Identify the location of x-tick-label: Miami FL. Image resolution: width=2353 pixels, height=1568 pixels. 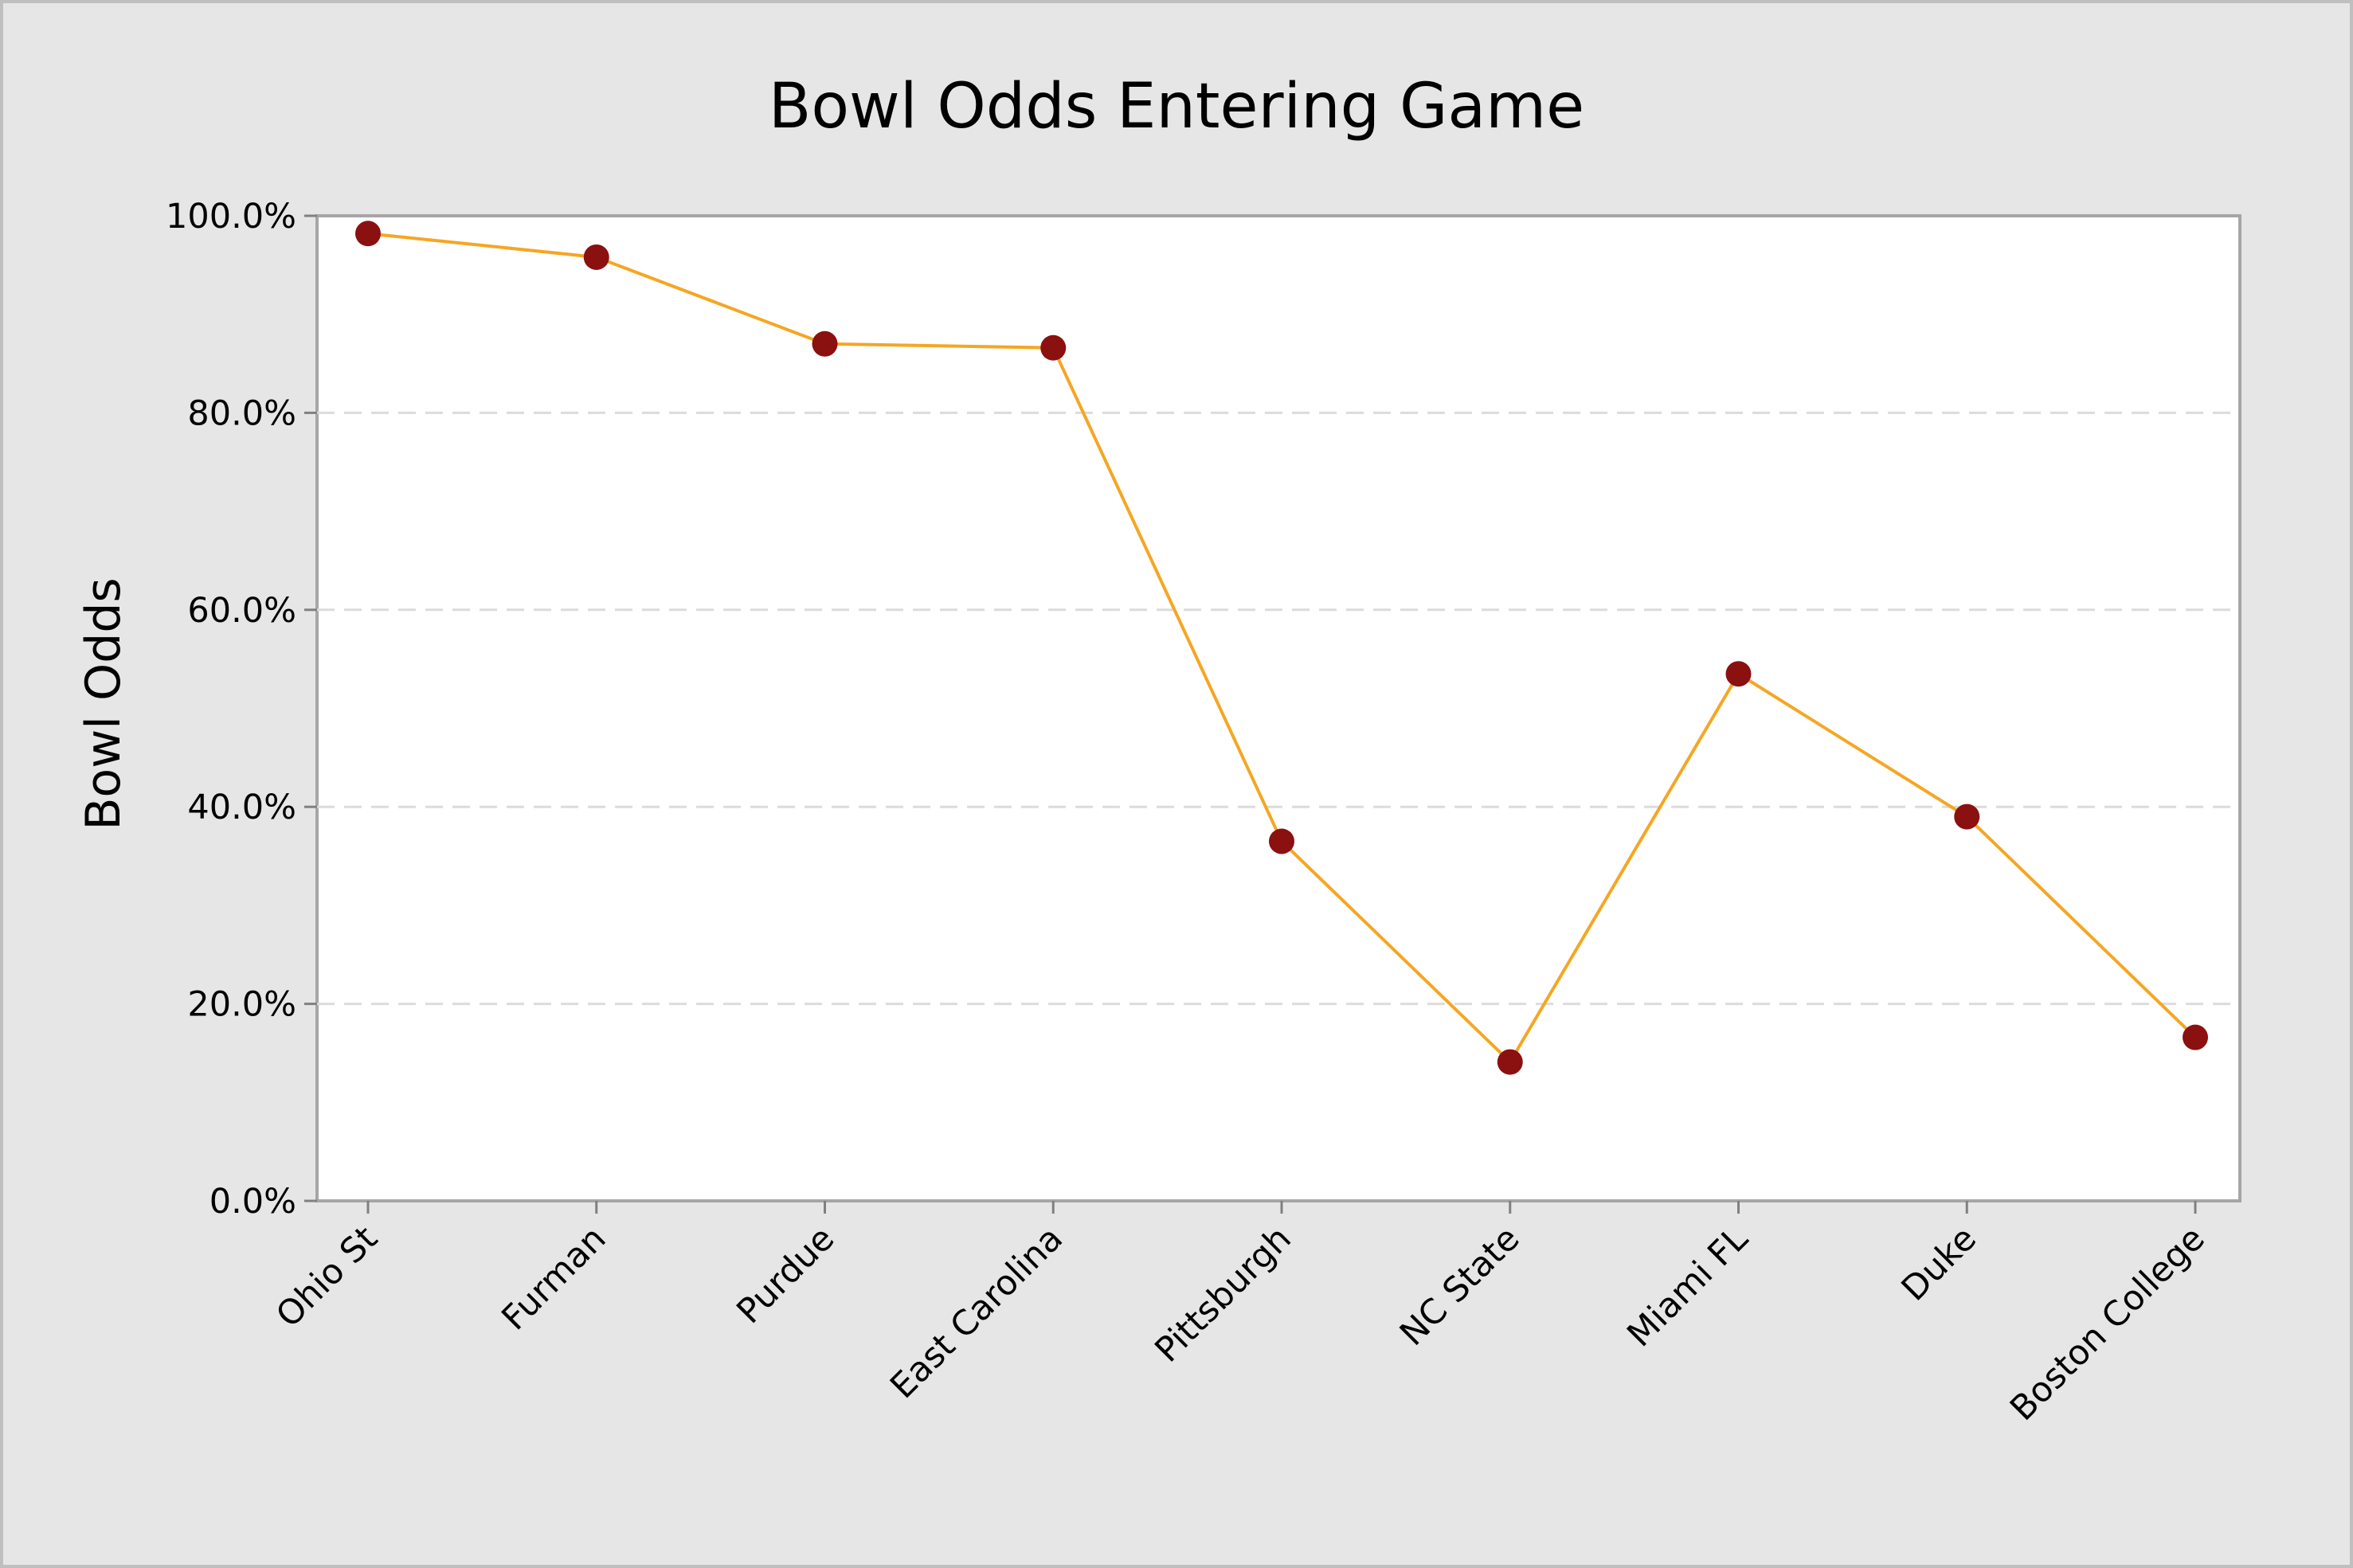
(1687, 1286).